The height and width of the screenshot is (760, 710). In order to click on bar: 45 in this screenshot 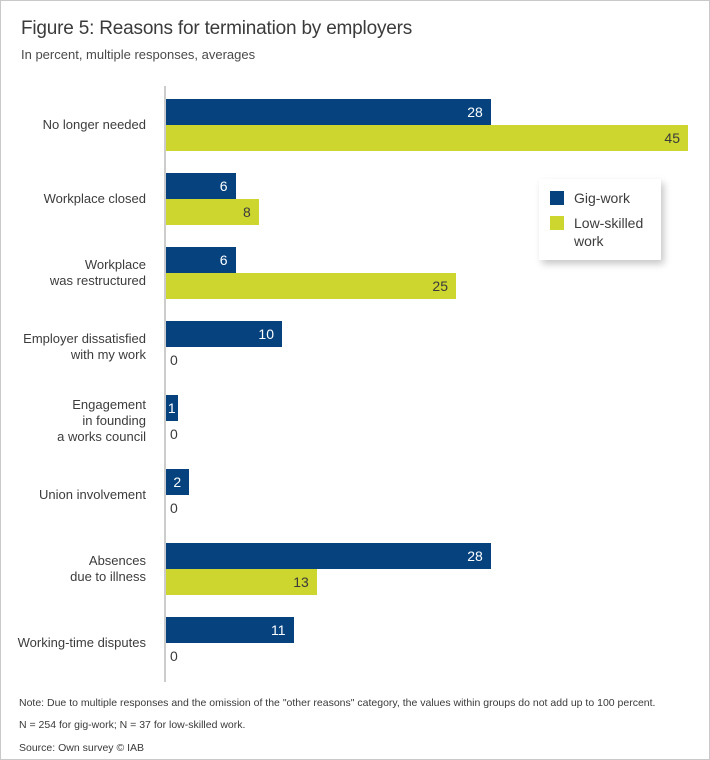, I will do `click(427, 138)`.